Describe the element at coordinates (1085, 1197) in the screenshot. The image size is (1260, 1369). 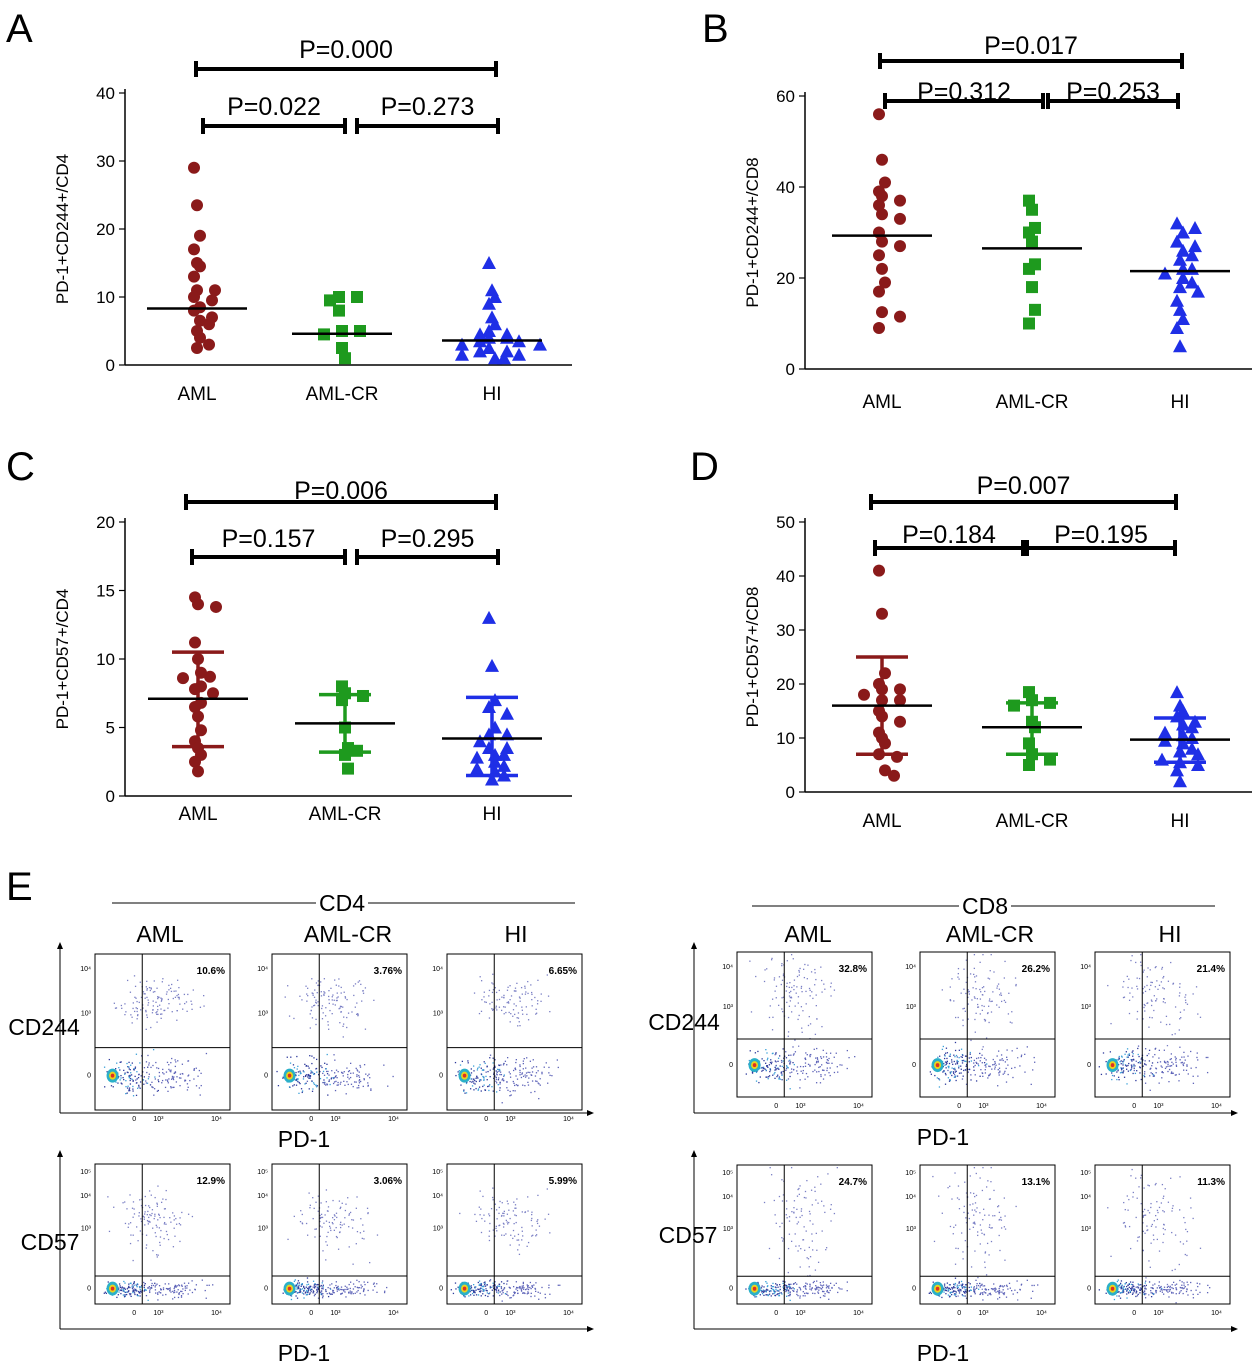
I see `y-tick-label: 10⁴` at that location.